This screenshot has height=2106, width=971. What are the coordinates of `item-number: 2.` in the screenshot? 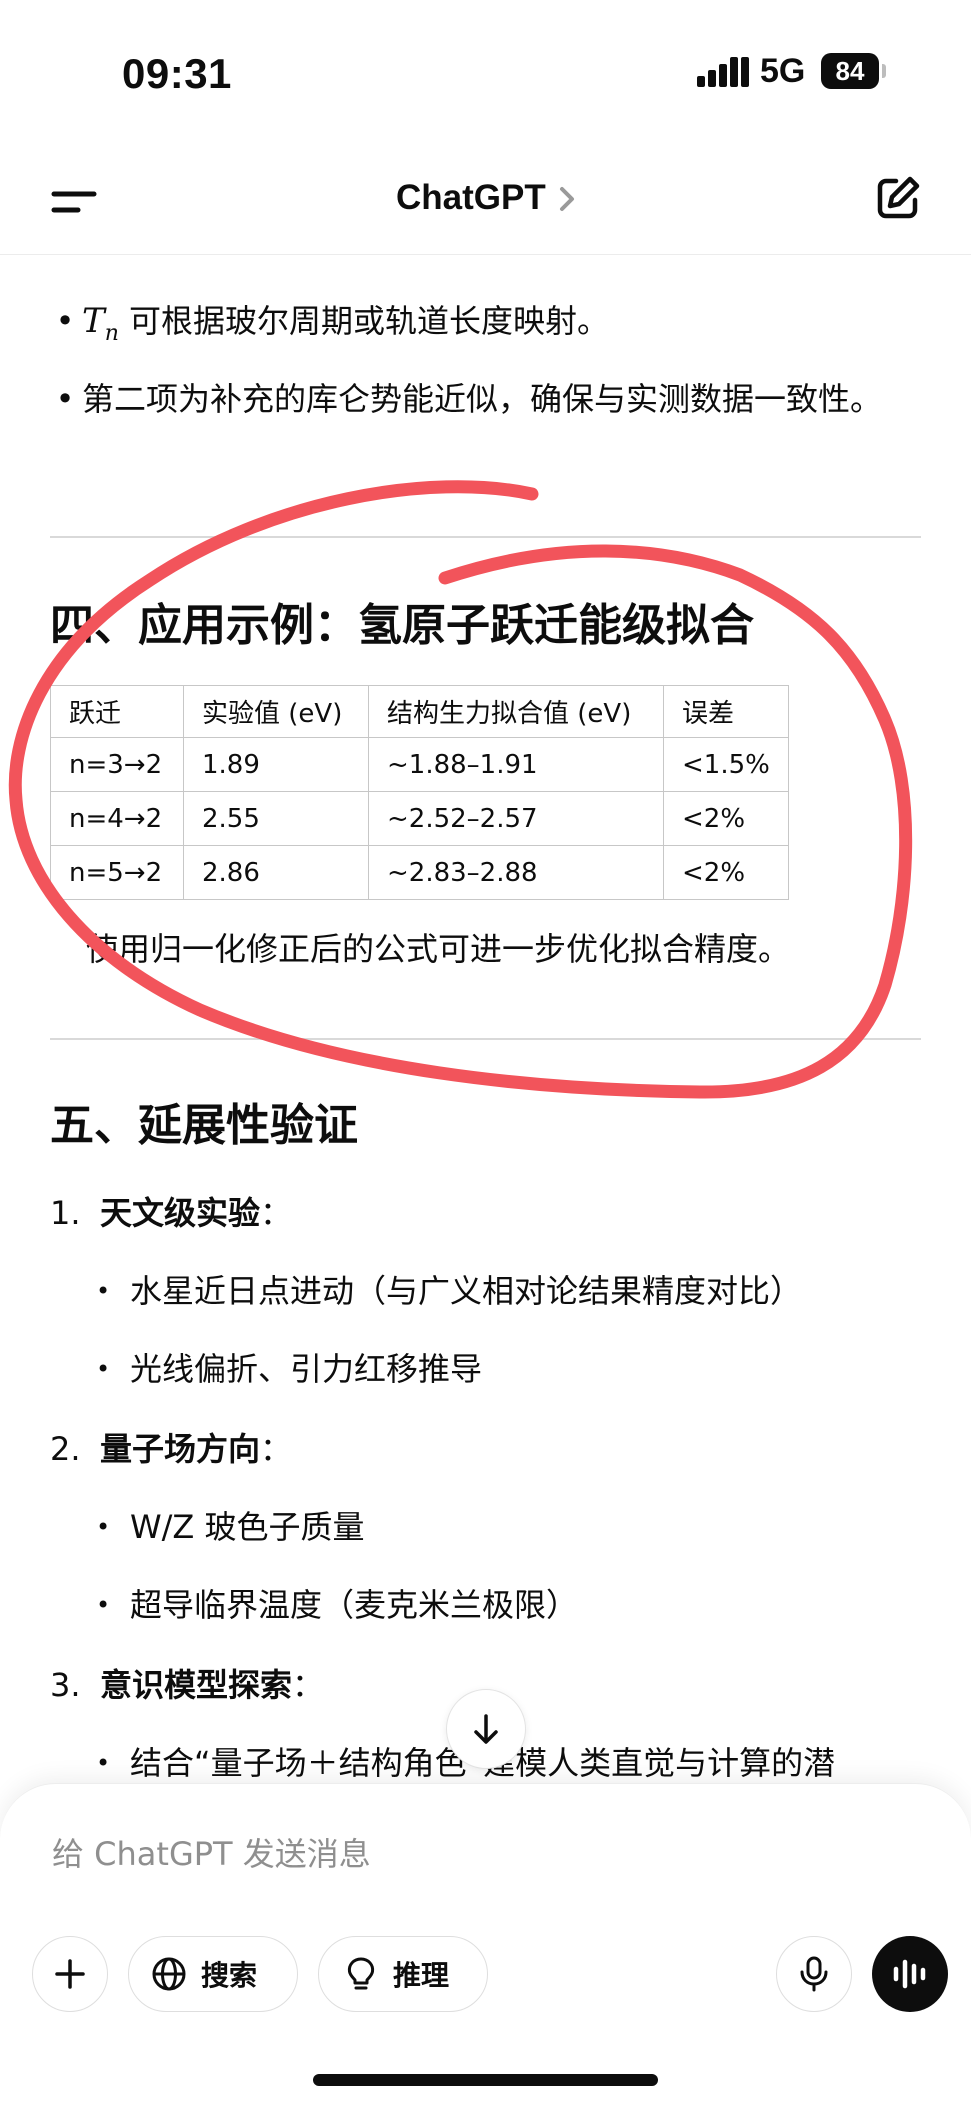 It's located at (65, 1449).